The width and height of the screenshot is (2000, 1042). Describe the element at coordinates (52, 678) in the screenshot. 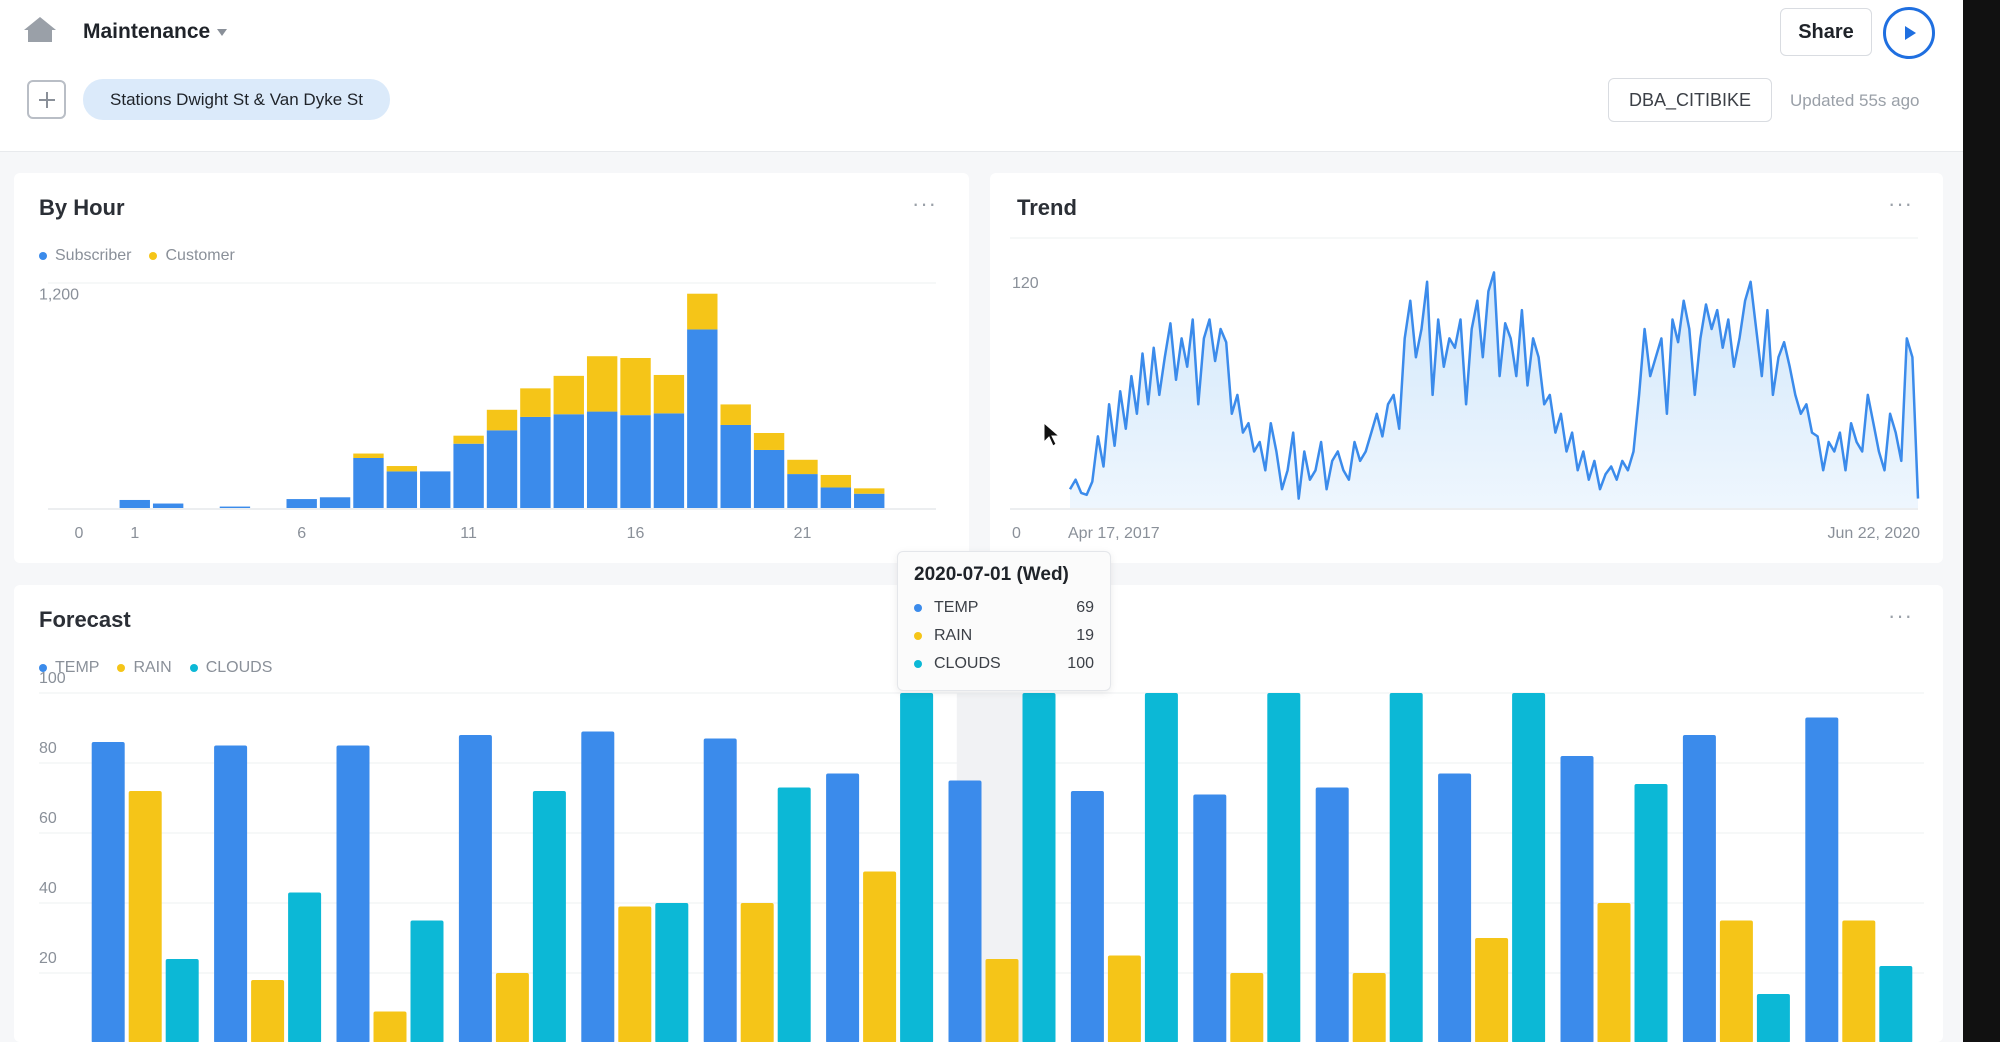

I see `y-tick-label: 100` at that location.